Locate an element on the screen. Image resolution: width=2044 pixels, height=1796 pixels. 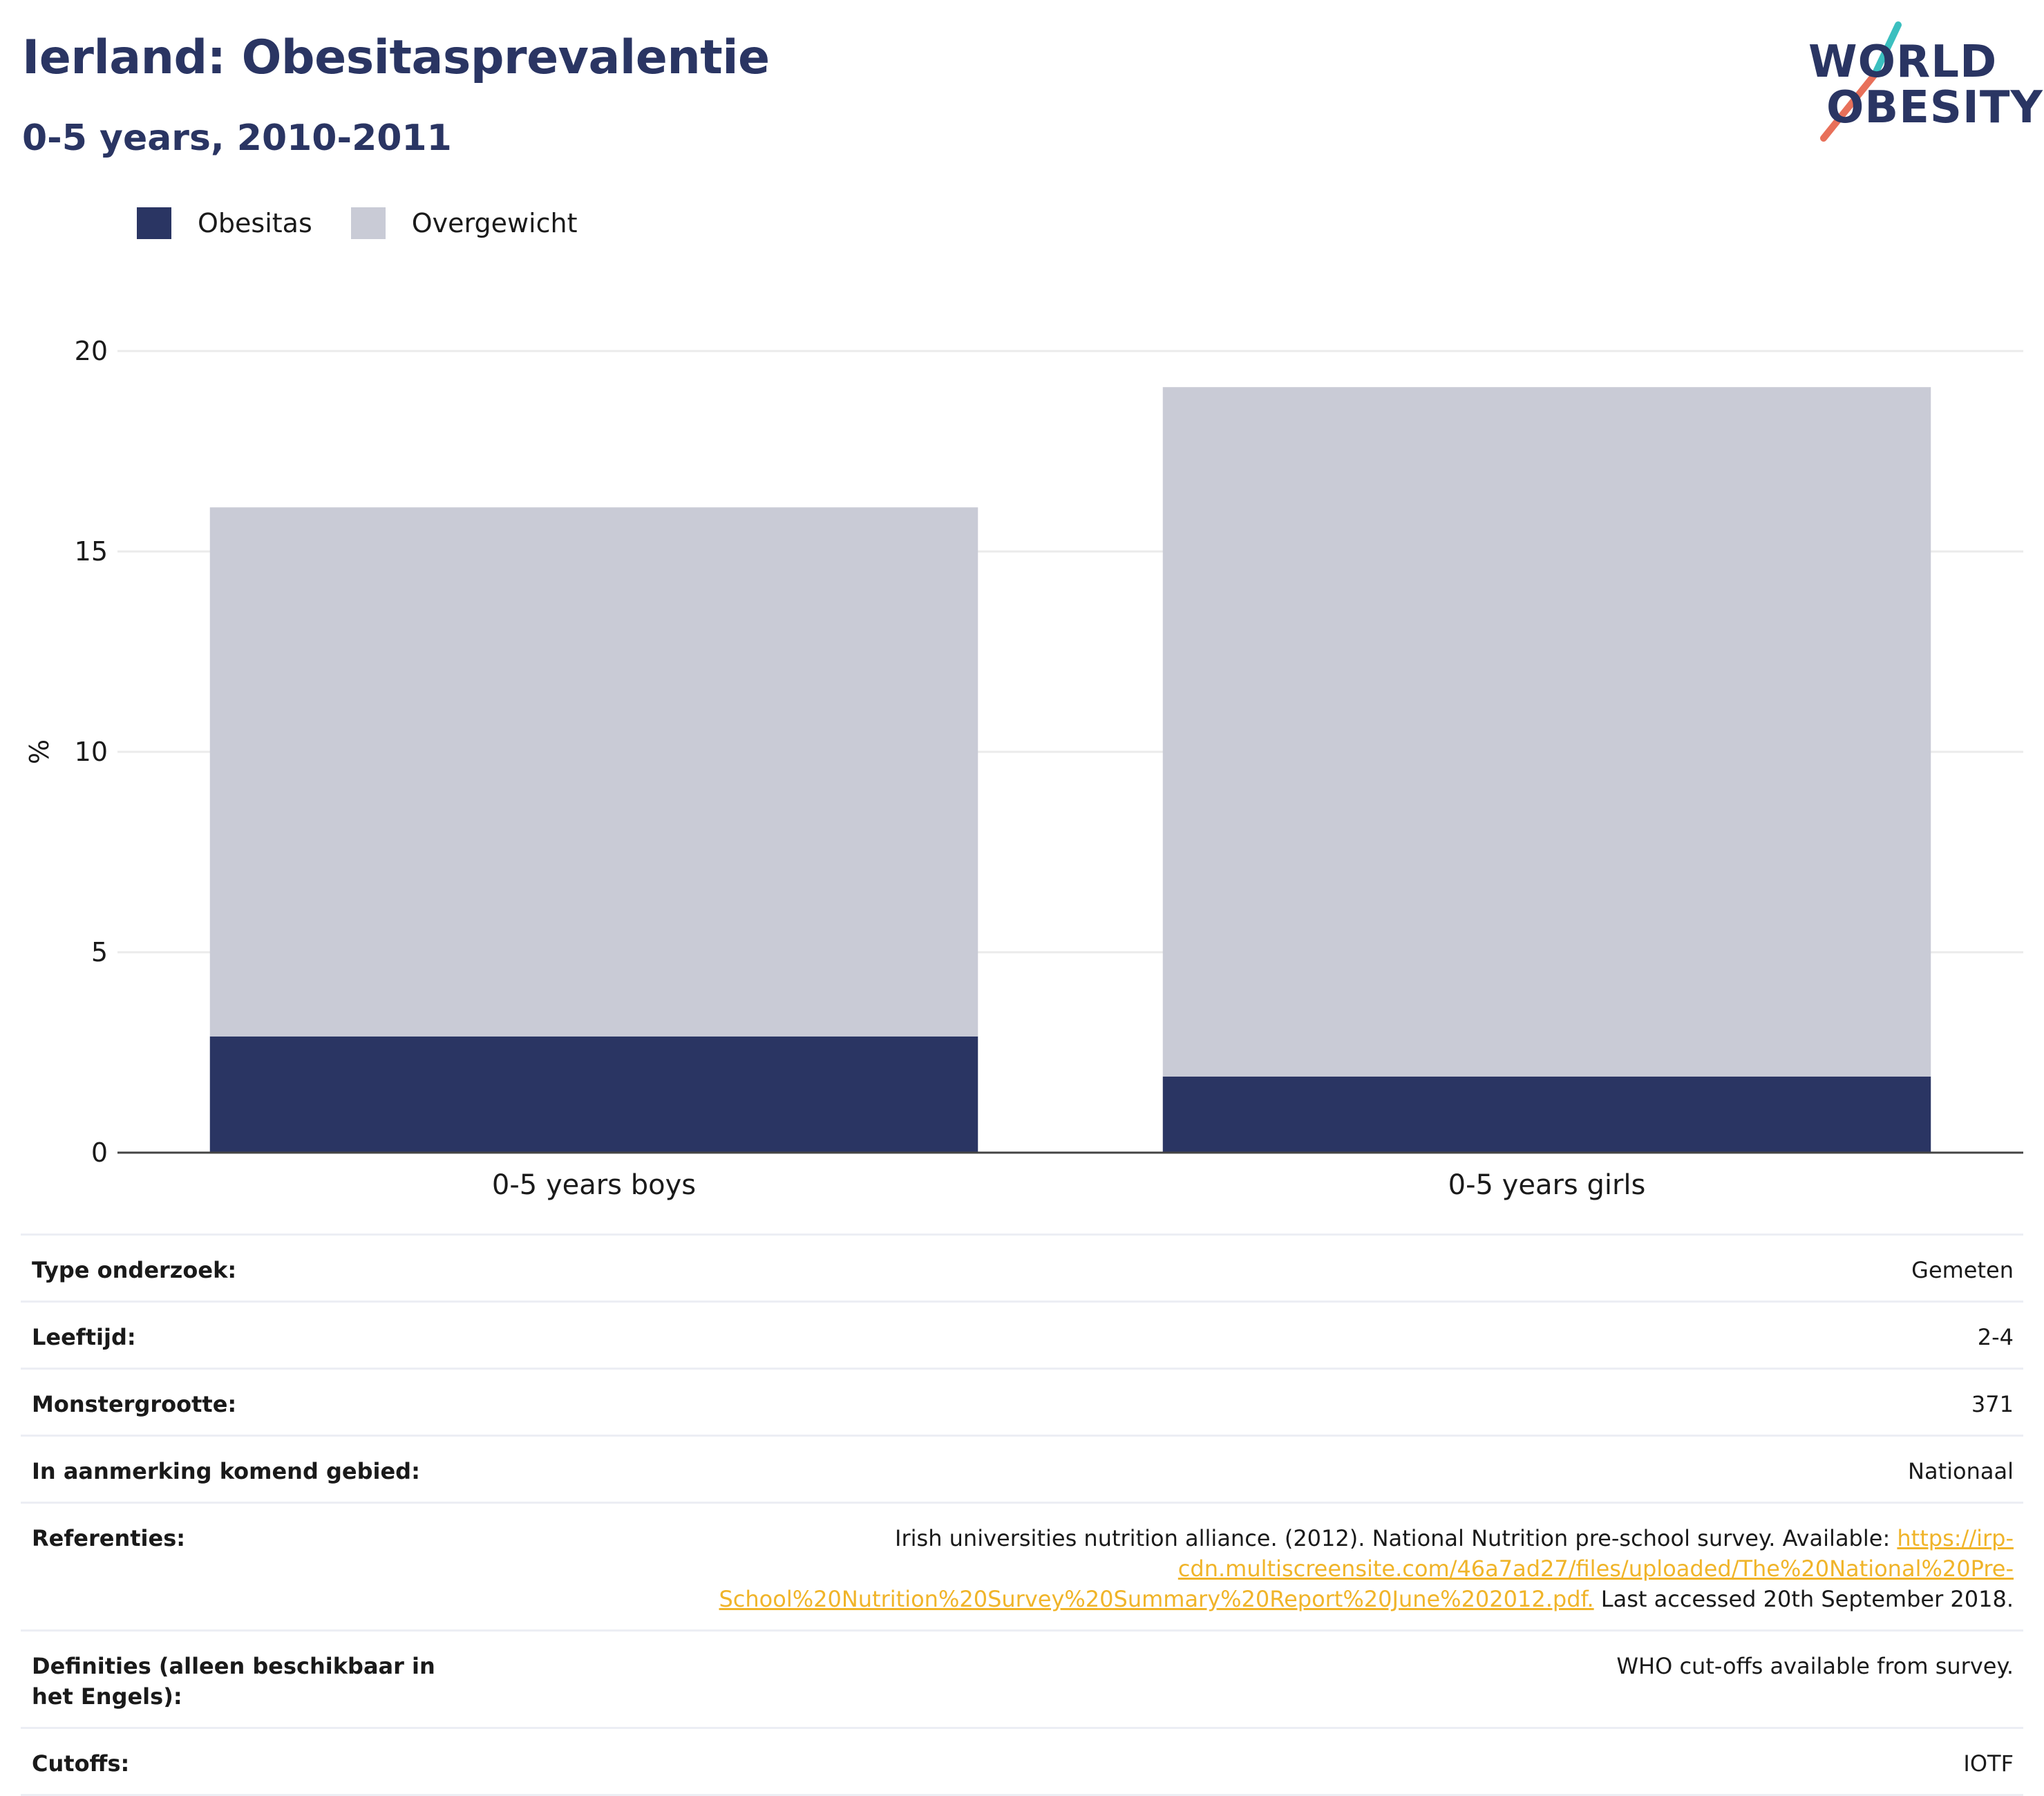
info-value: IOTF is located at coordinates (1988, 1763).